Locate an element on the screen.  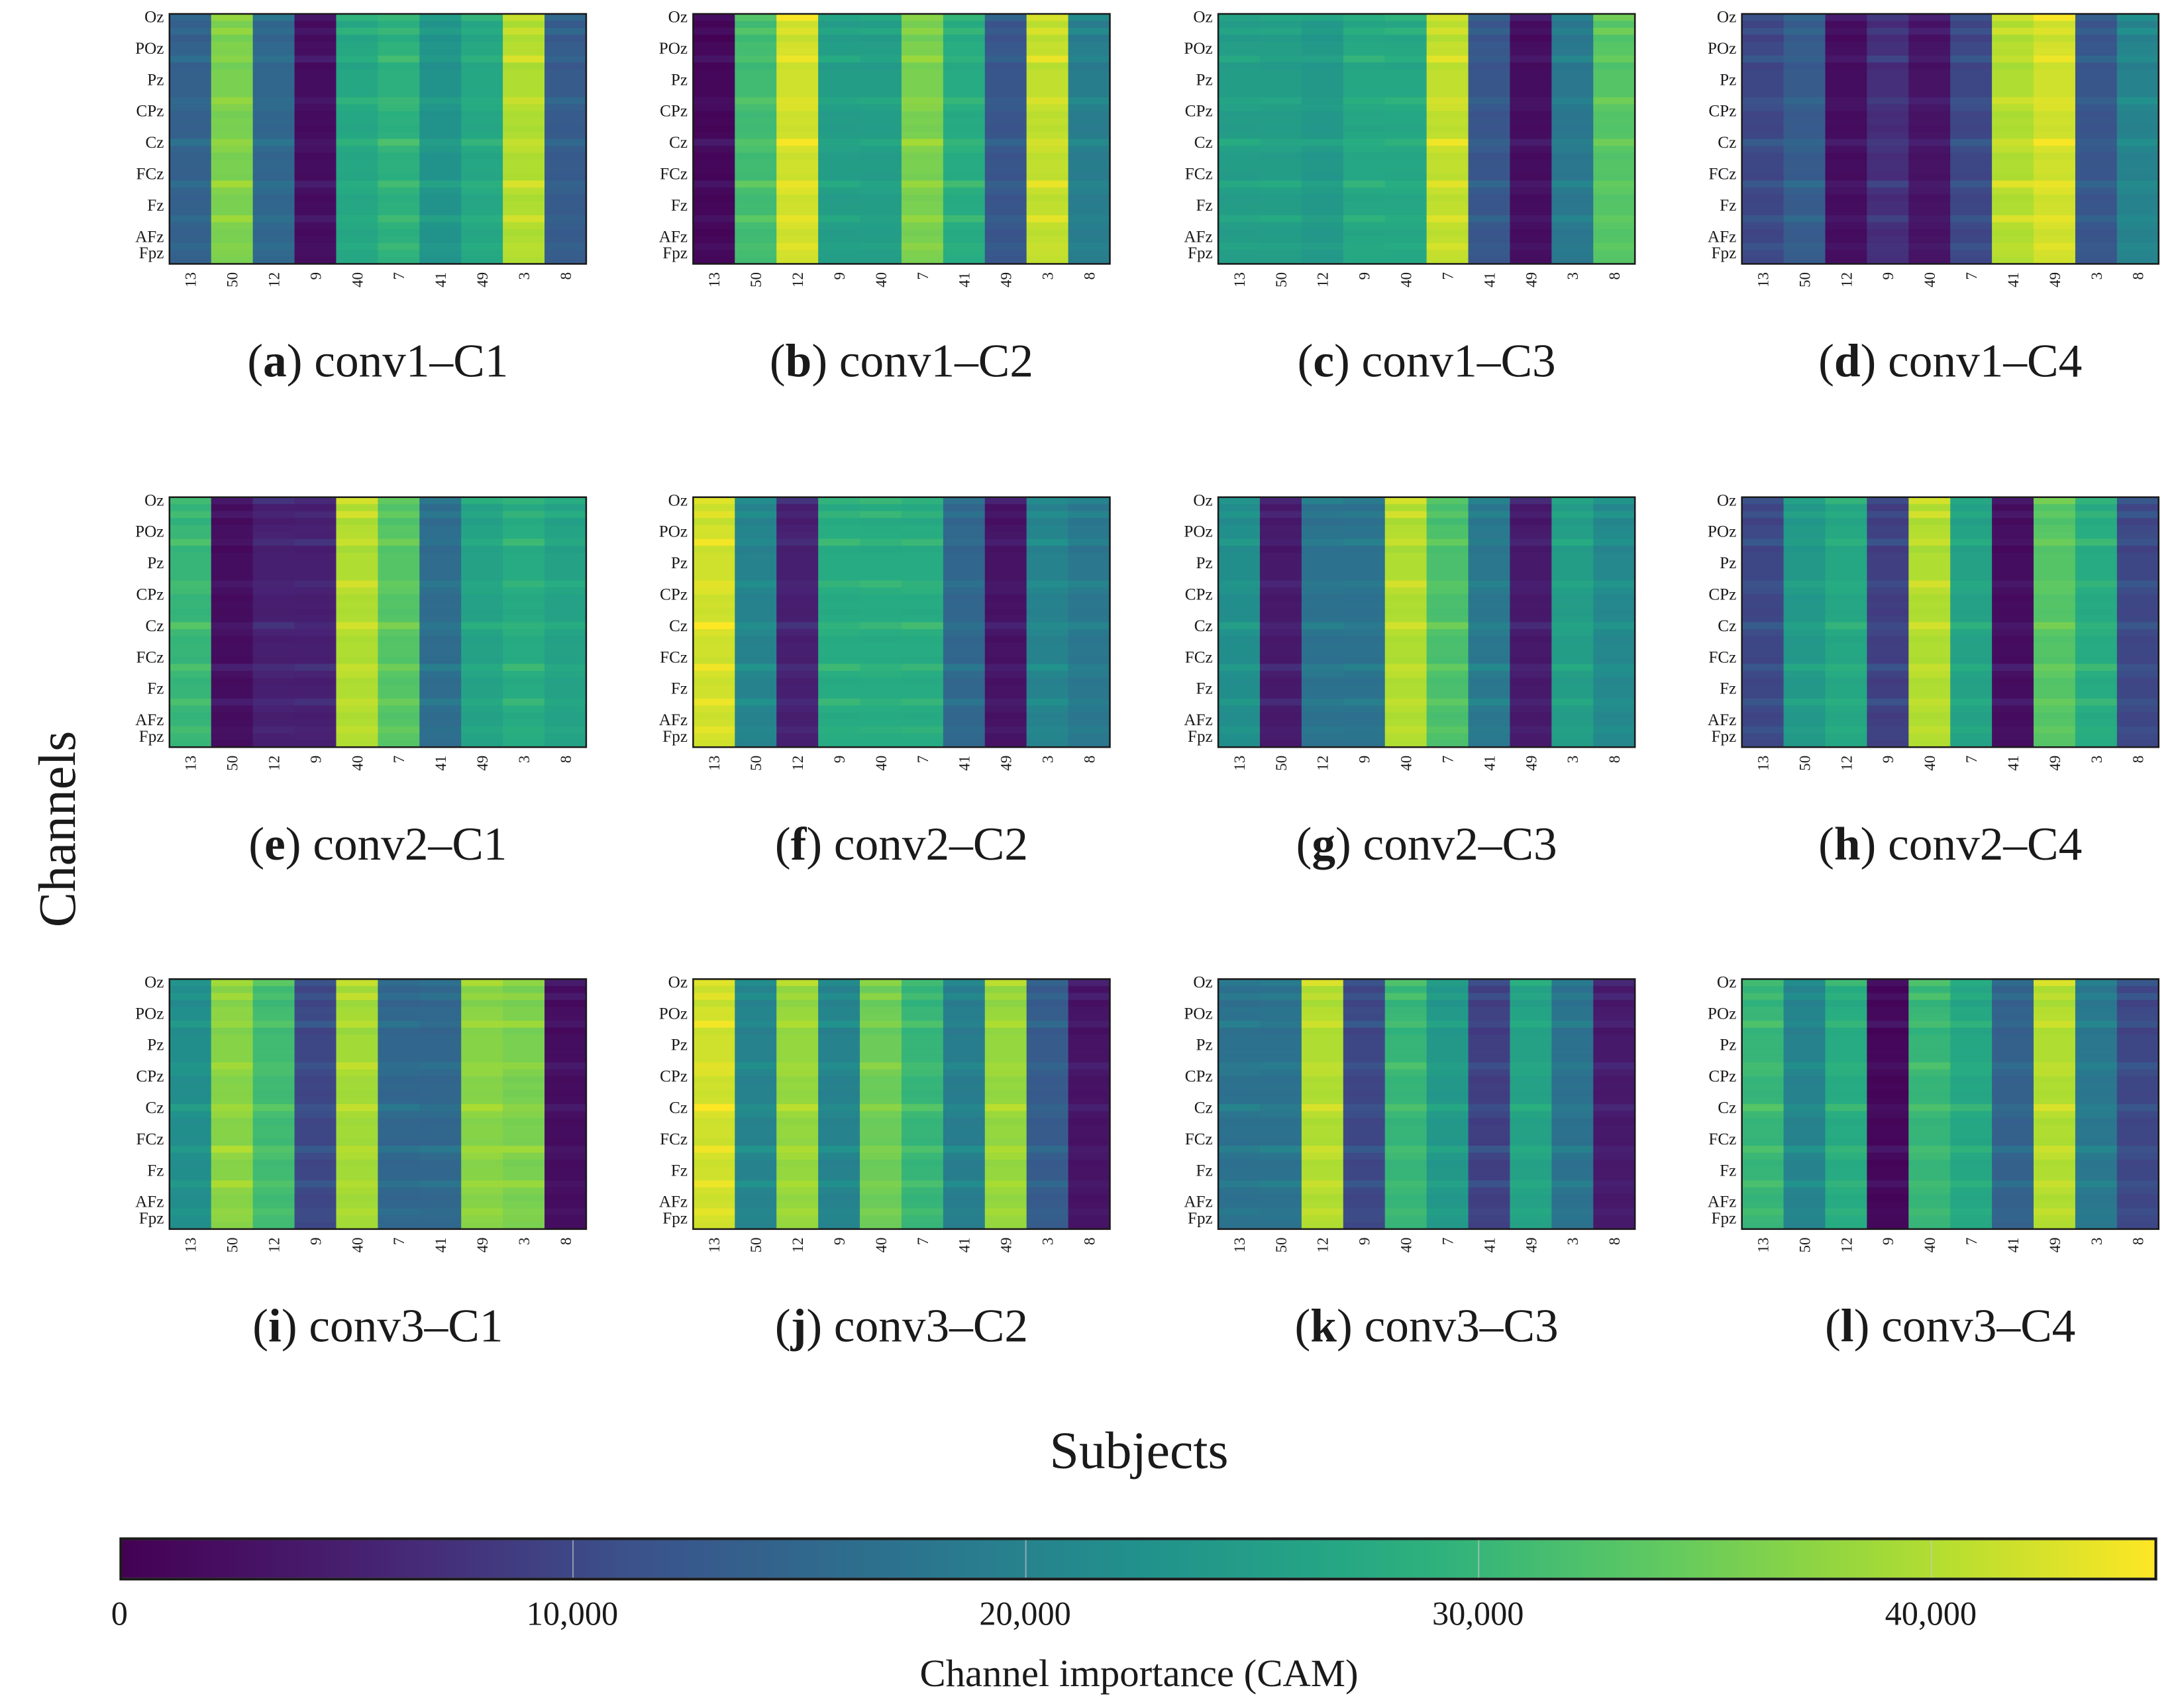
x-tick-label: 40 is located at coordinates (1406, 1245).